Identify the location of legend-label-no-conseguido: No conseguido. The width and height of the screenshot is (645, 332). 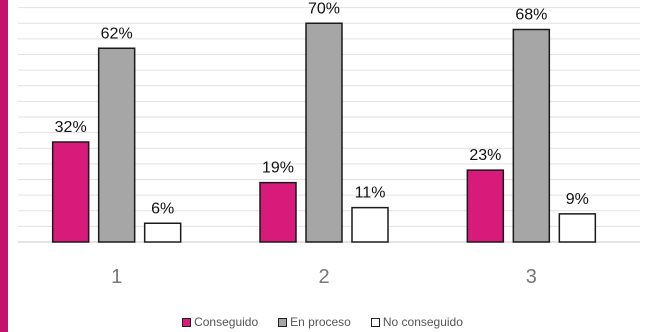
(422, 322).